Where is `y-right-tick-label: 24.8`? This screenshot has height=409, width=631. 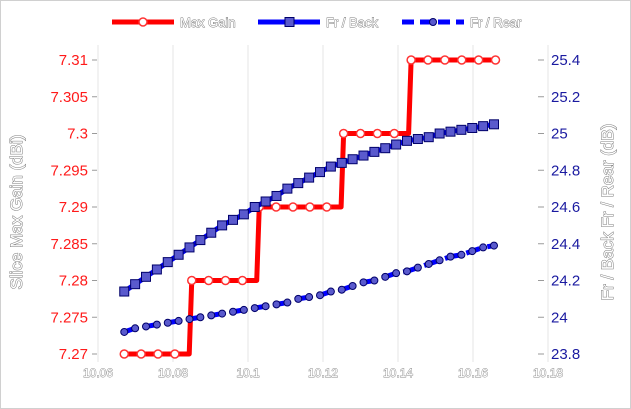
y-right-tick-label: 24.8 is located at coordinates (565, 170).